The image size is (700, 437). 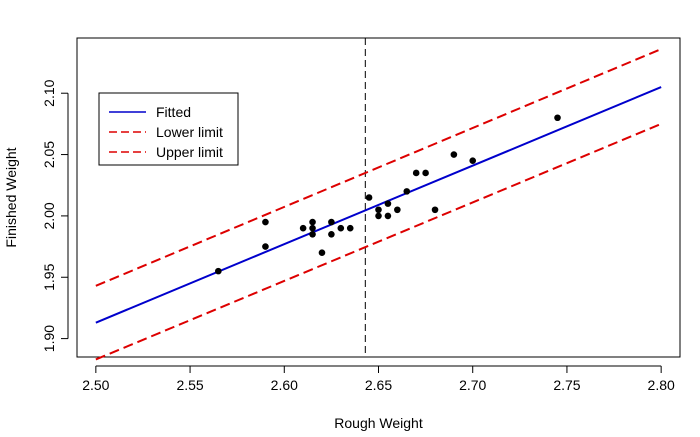 What do you see at coordinates (95, 385) in the screenshot?
I see `x-tick-label: 2.50` at bounding box center [95, 385].